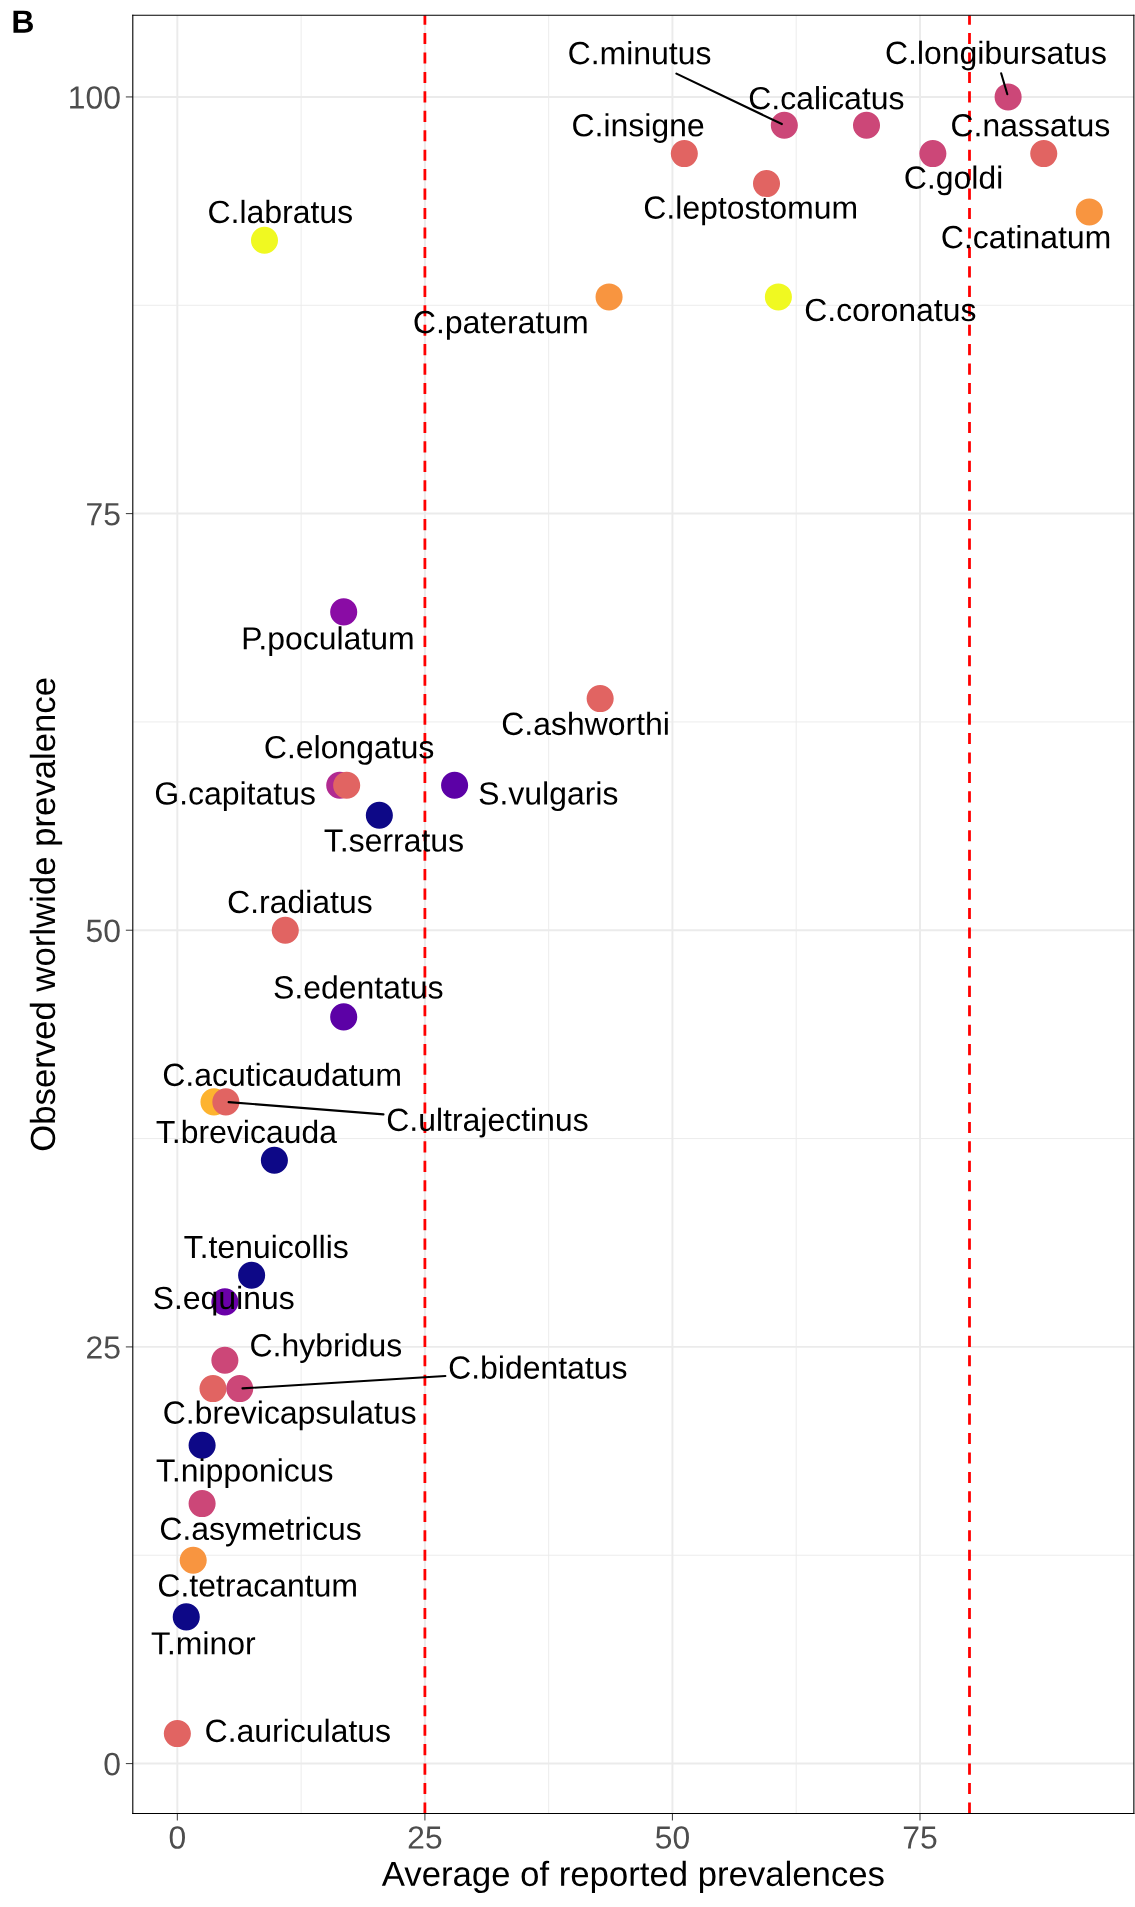  What do you see at coordinates (235, 796) in the screenshot?
I see `annotation: G.capitatus` at bounding box center [235, 796].